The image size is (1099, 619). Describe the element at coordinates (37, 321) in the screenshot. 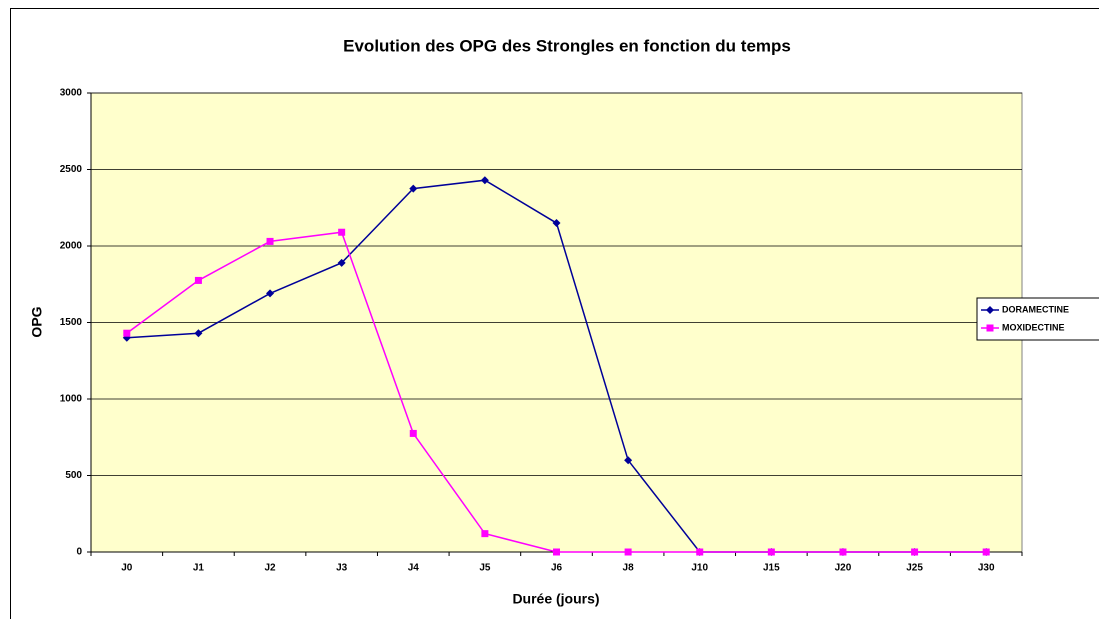

I see `y-axis-label: OPG` at that location.